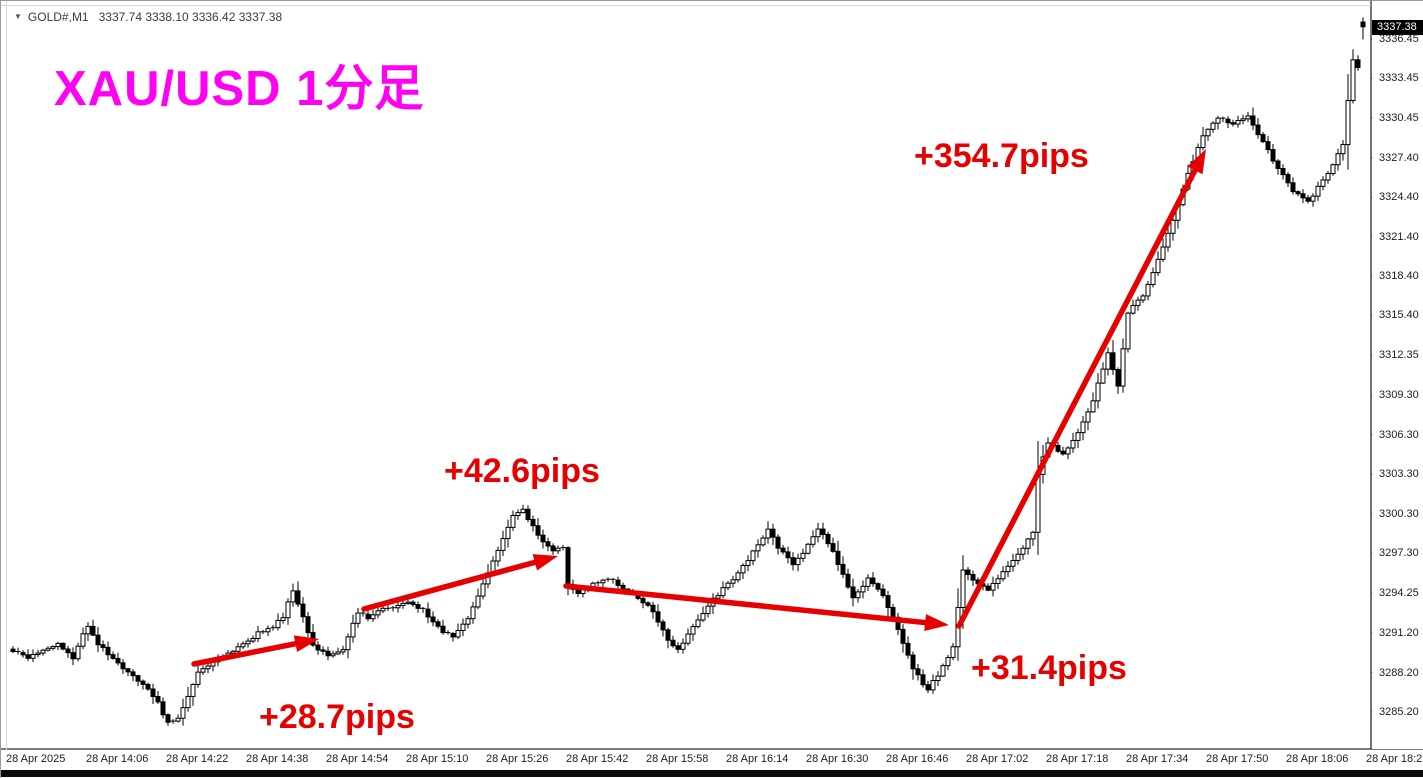  I want to click on price-tick-label: 3321.40, so click(1399, 236).